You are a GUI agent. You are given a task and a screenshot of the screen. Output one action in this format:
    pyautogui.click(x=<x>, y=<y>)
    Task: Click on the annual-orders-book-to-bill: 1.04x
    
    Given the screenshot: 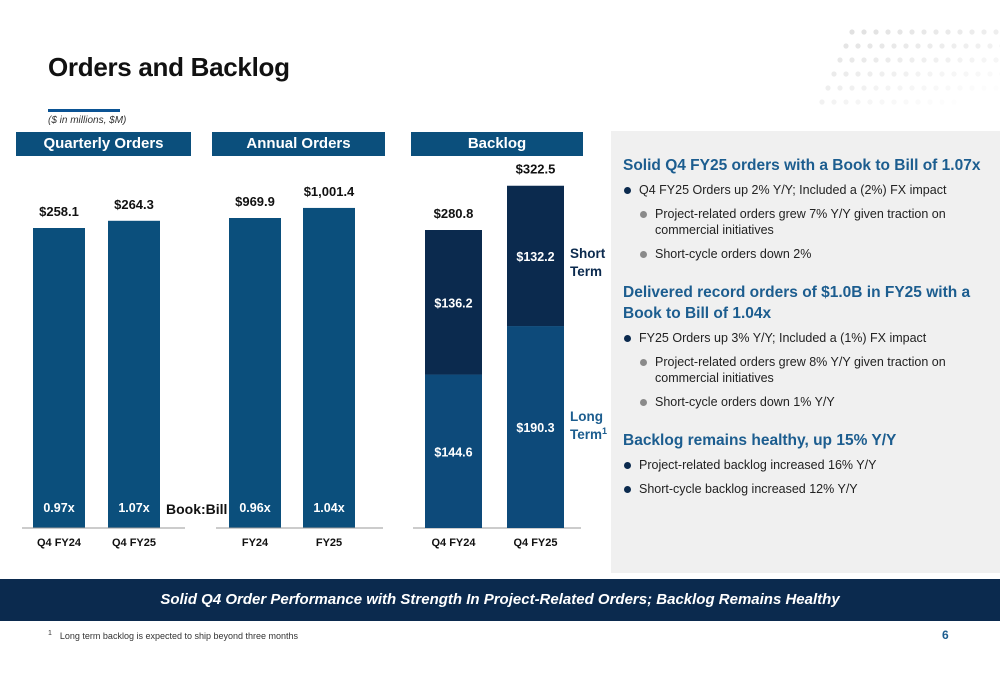 What is the action you would take?
    pyautogui.click(x=328, y=508)
    